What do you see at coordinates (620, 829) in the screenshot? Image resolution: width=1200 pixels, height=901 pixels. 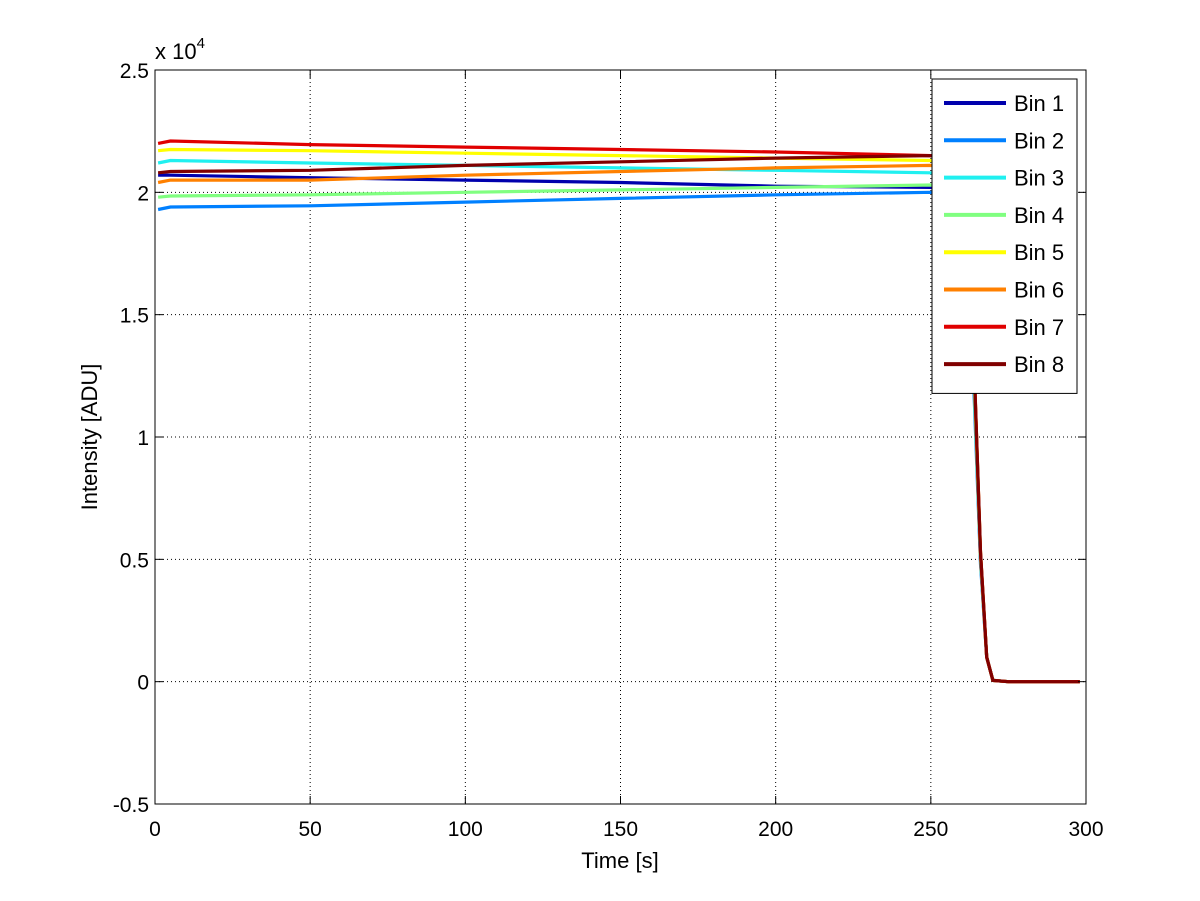 I see `x-tick-label: 150` at bounding box center [620, 829].